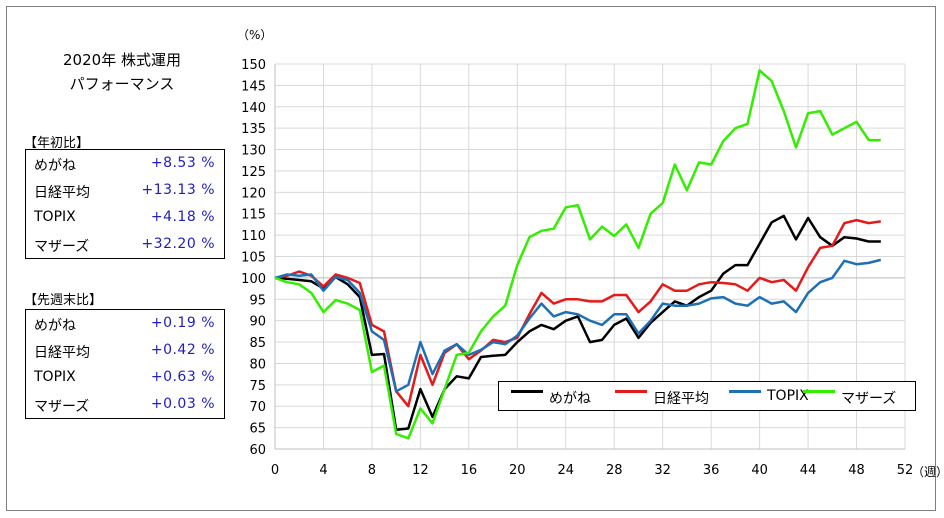  Describe the element at coordinates (182, 377) in the screenshot. I see `wow-row-value: +0.63 %` at that location.